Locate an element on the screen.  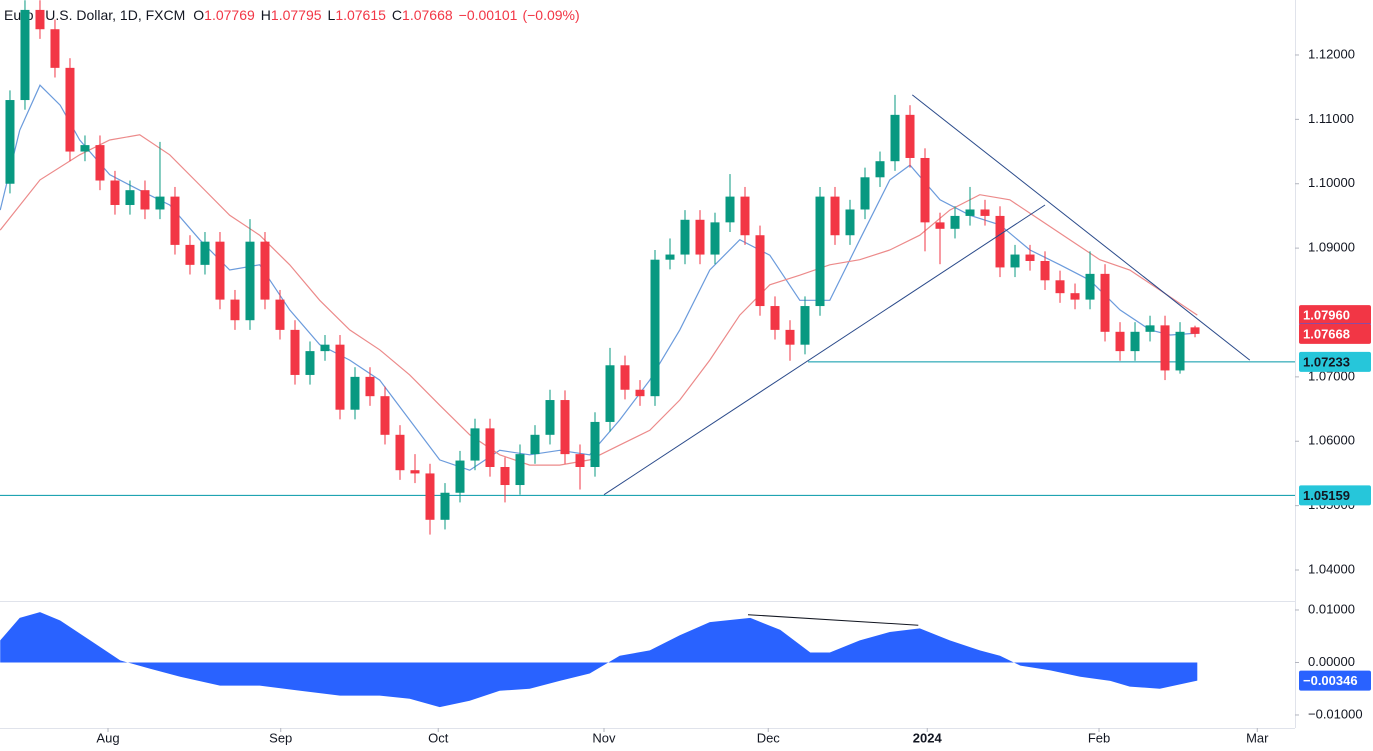
oscillator-area is located at coordinates (599, 660).